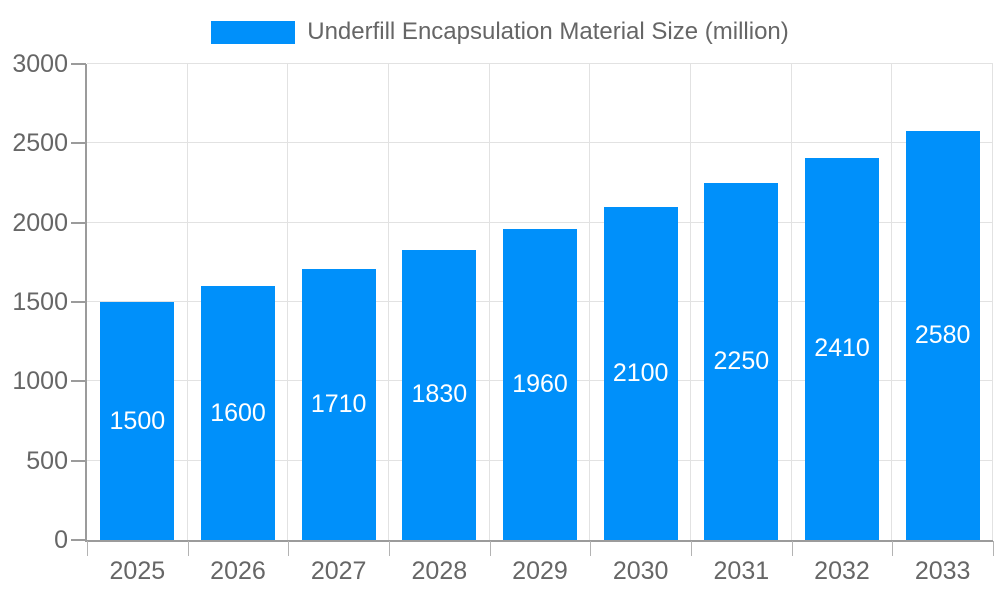 The width and height of the screenshot is (1000, 600). What do you see at coordinates (942, 571) in the screenshot?
I see `x-axis-label: 2033` at bounding box center [942, 571].